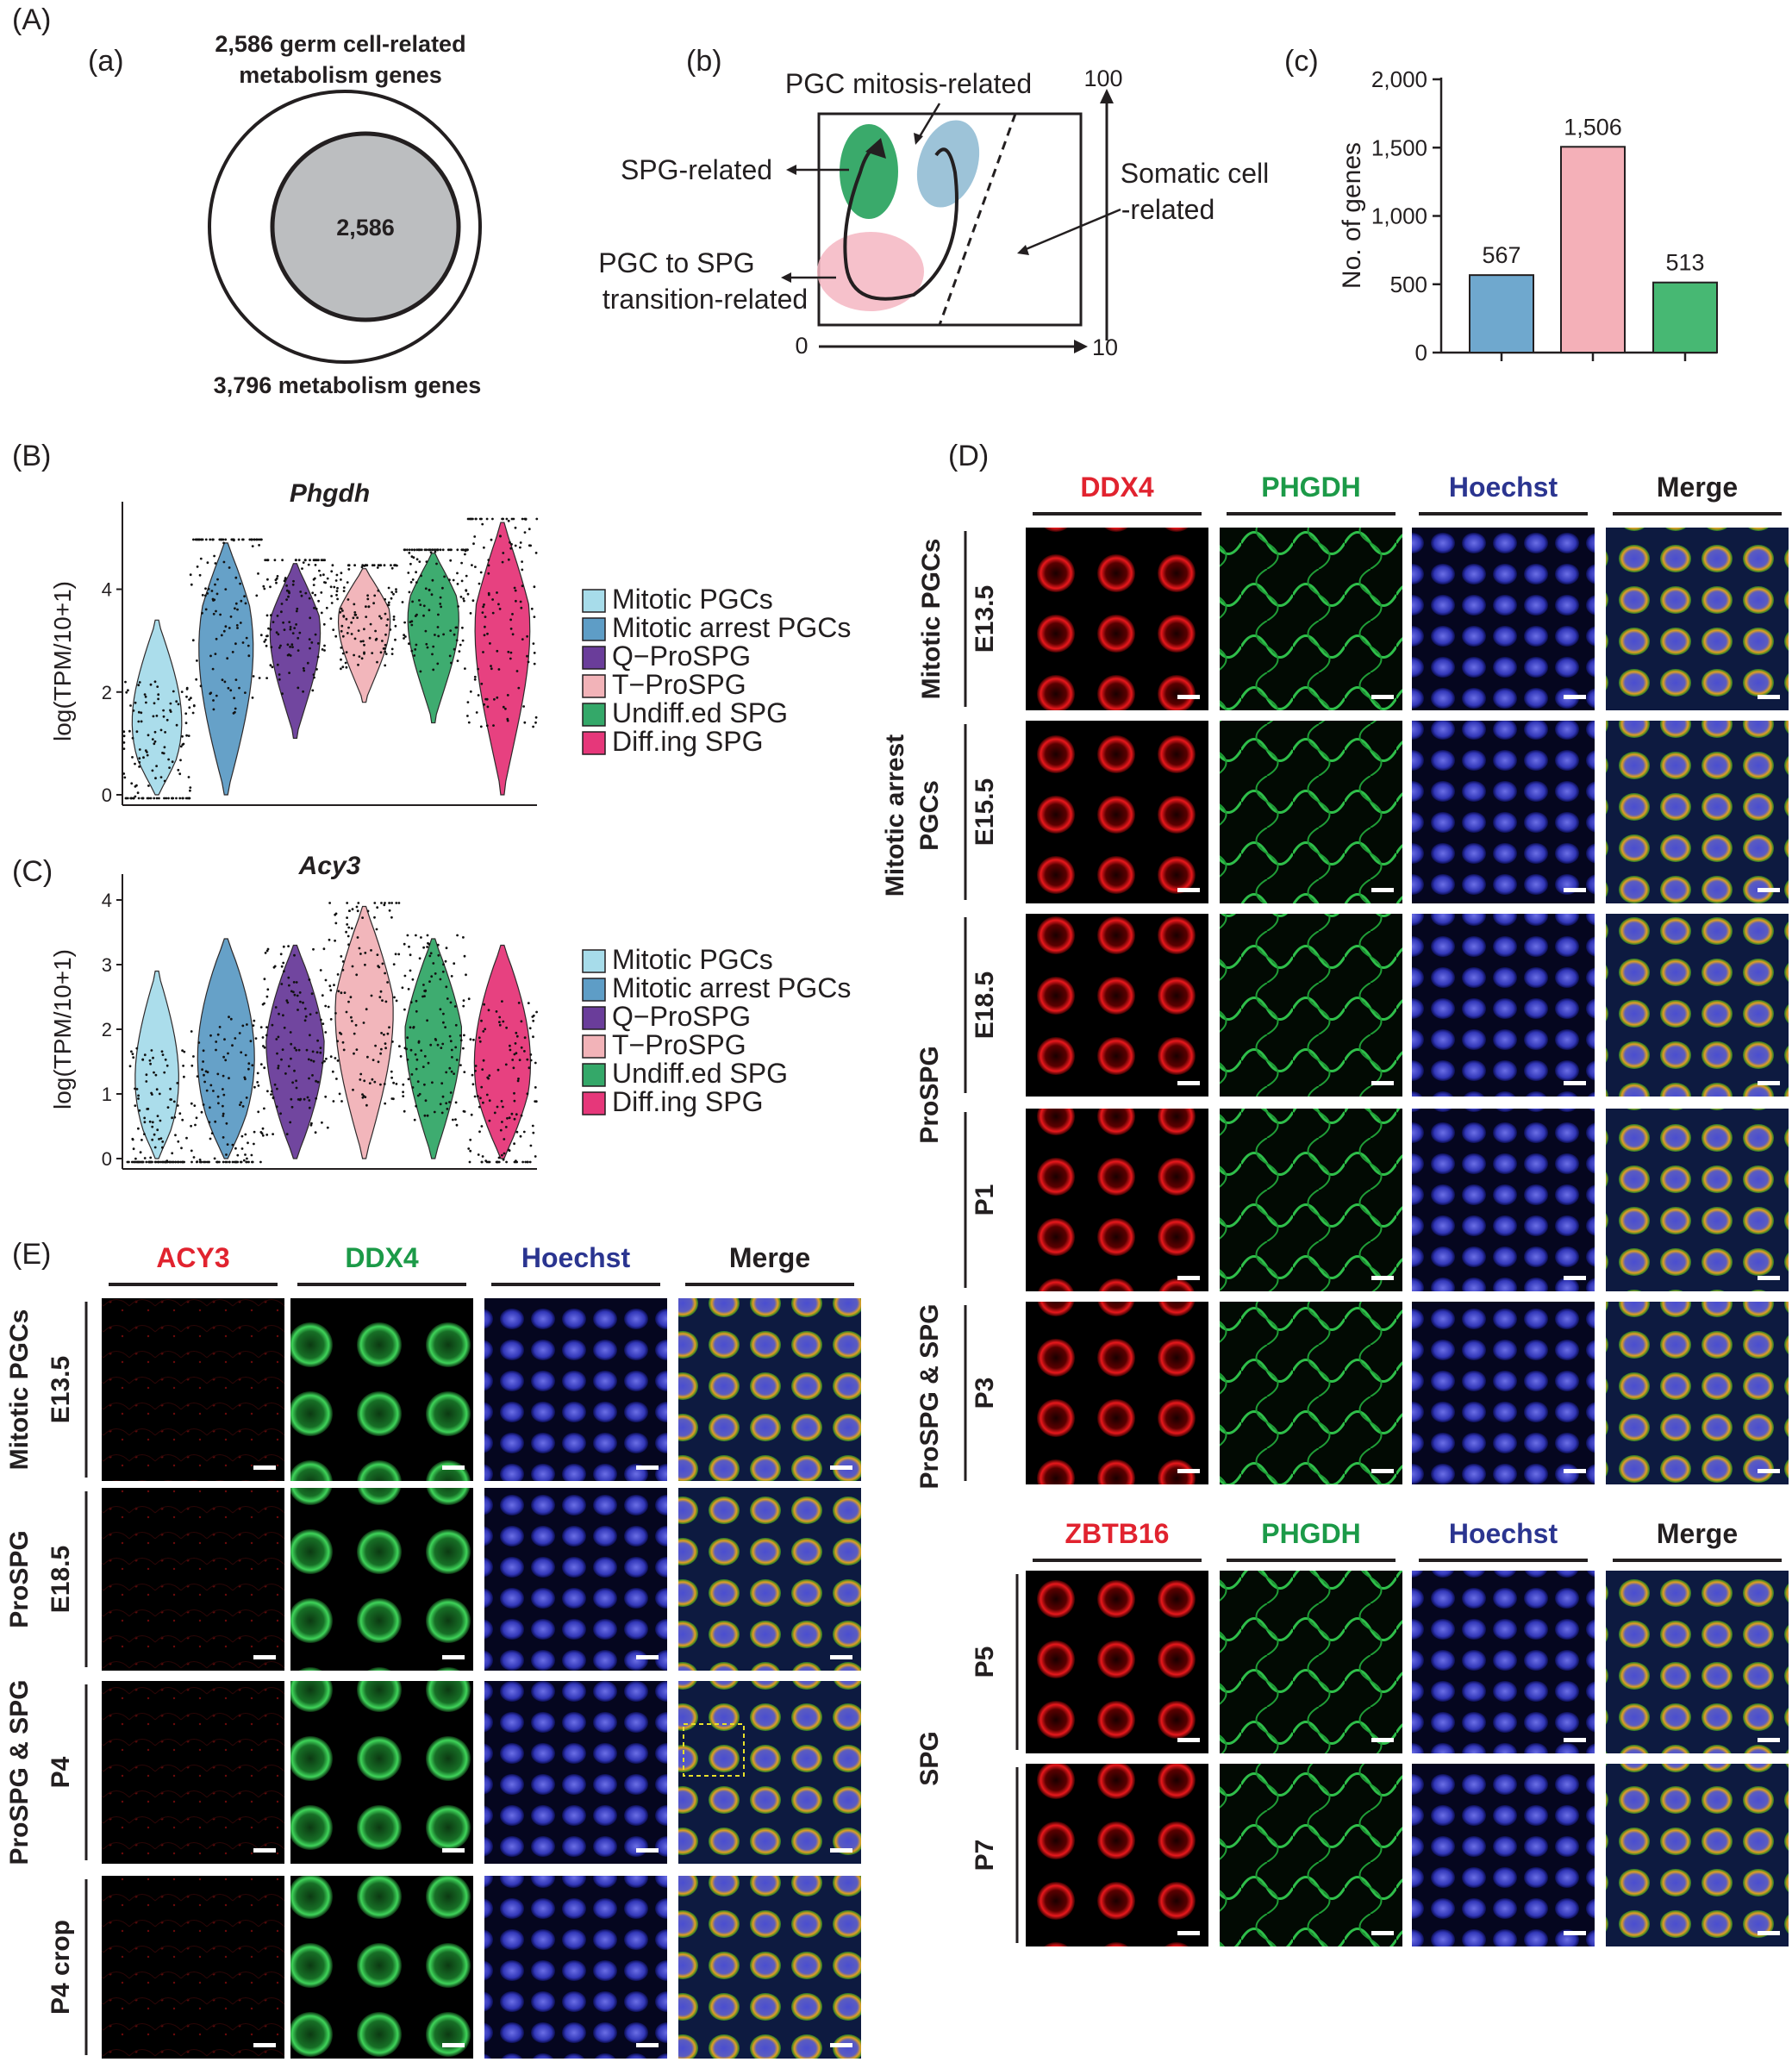  What do you see at coordinates (433, 1048) in the screenshot?
I see `violin-body` at bounding box center [433, 1048].